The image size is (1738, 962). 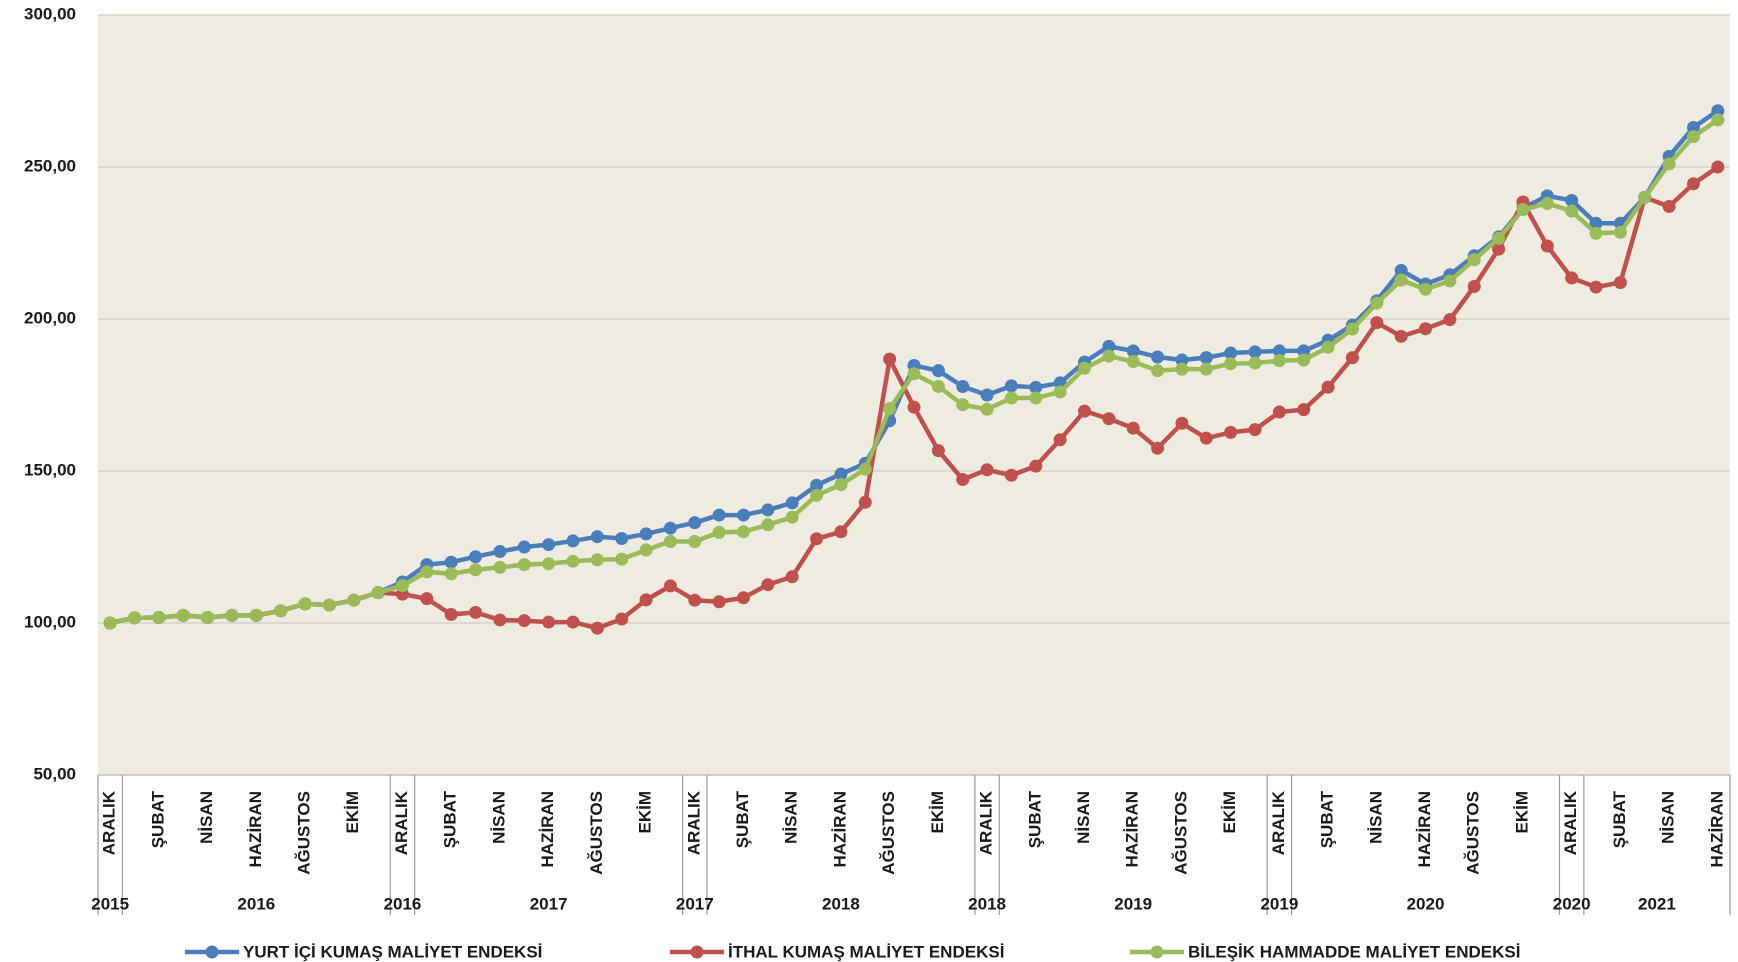 What do you see at coordinates (1354, 951) in the screenshot?
I see `legend-label: BİLEŞİK HAMMADDE MALİYET ENDEKSİ` at bounding box center [1354, 951].